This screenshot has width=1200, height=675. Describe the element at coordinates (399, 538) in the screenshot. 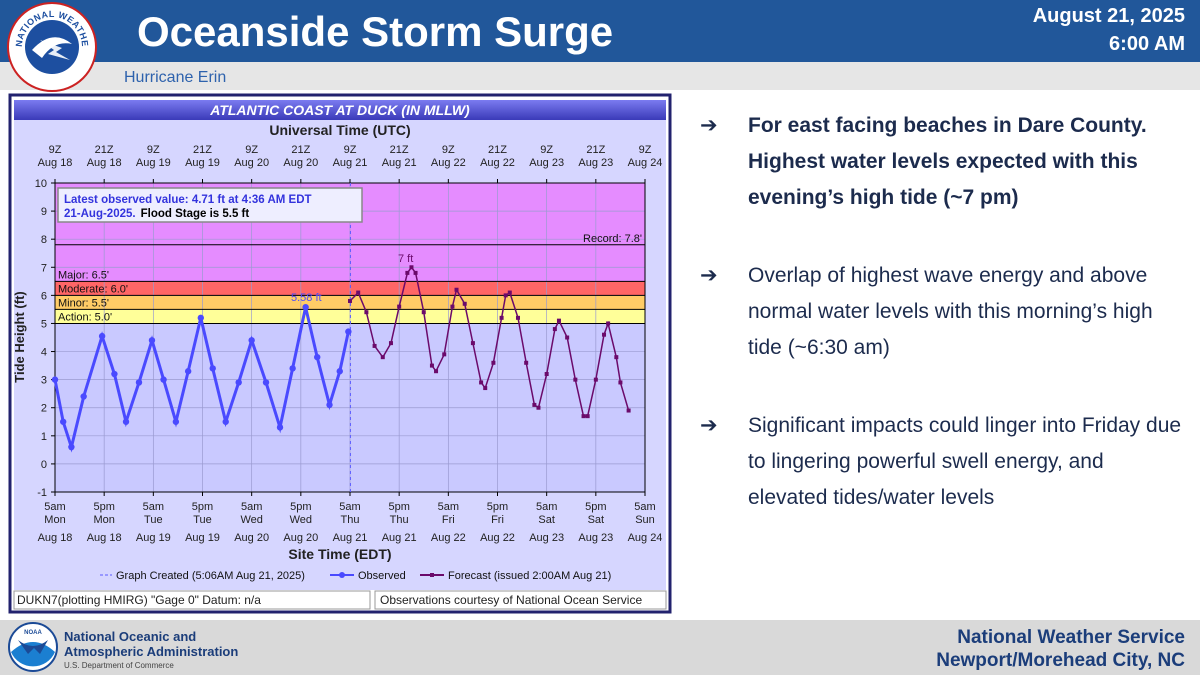

I see `x-tick-date: Aug 21` at that location.